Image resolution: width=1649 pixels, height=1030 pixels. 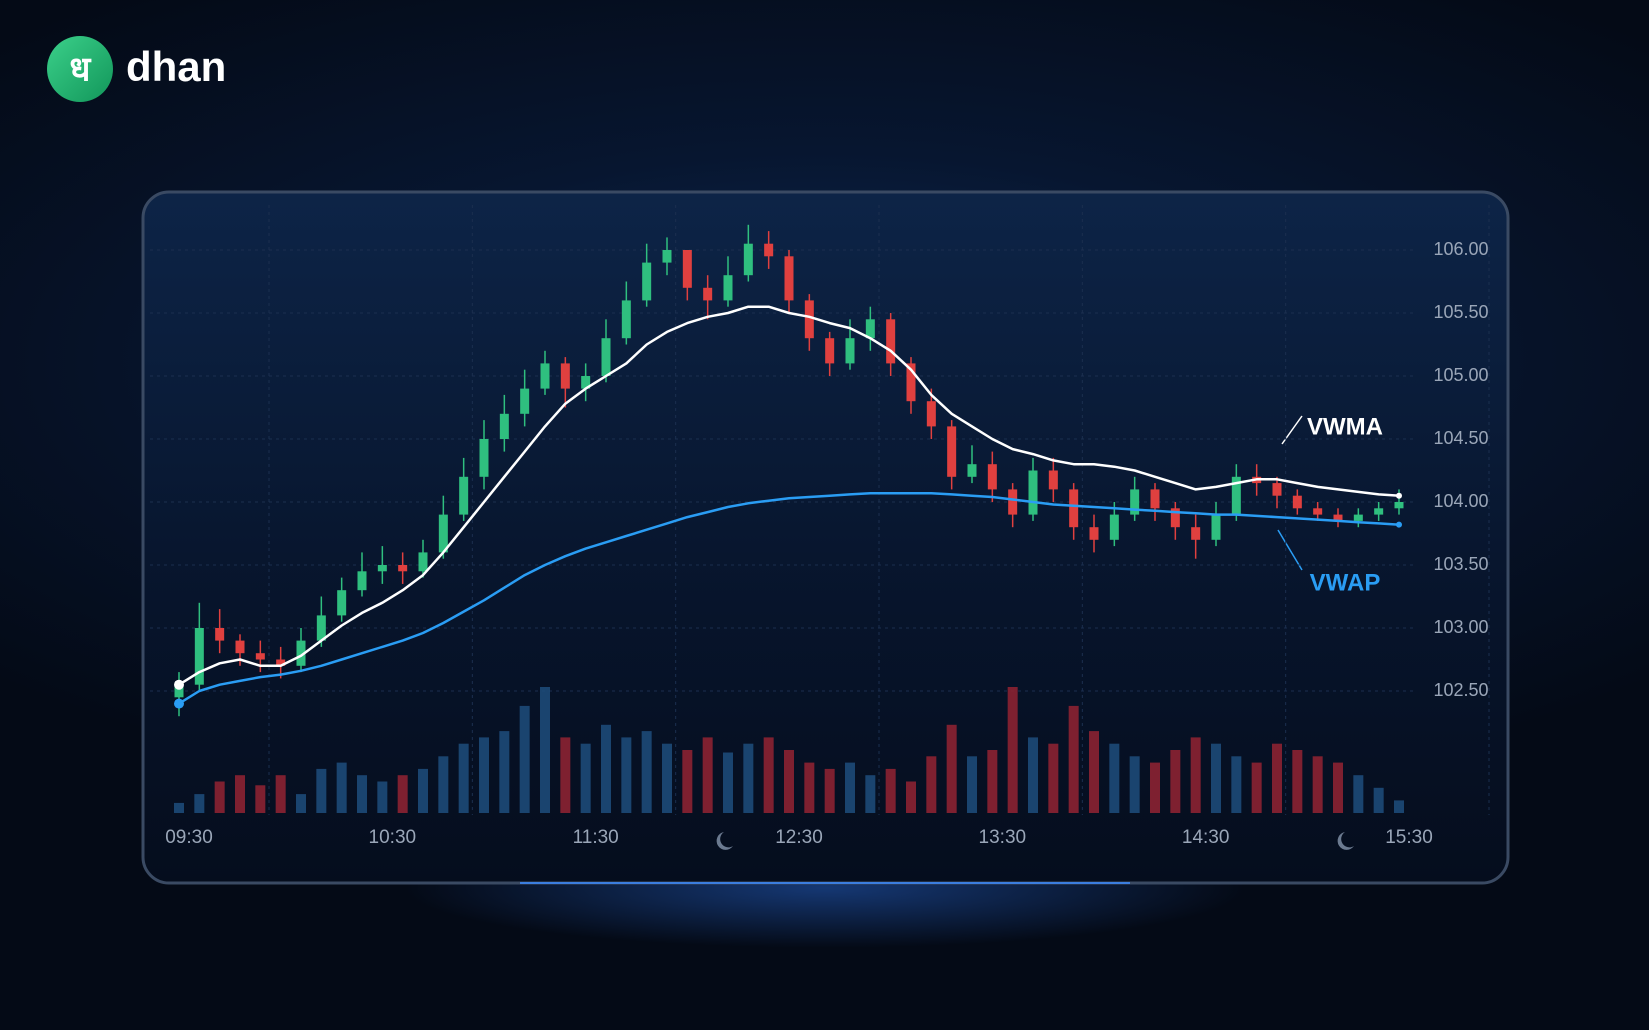 What do you see at coordinates (724, 841) in the screenshot?
I see `moon-icon` at bounding box center [724, 841].